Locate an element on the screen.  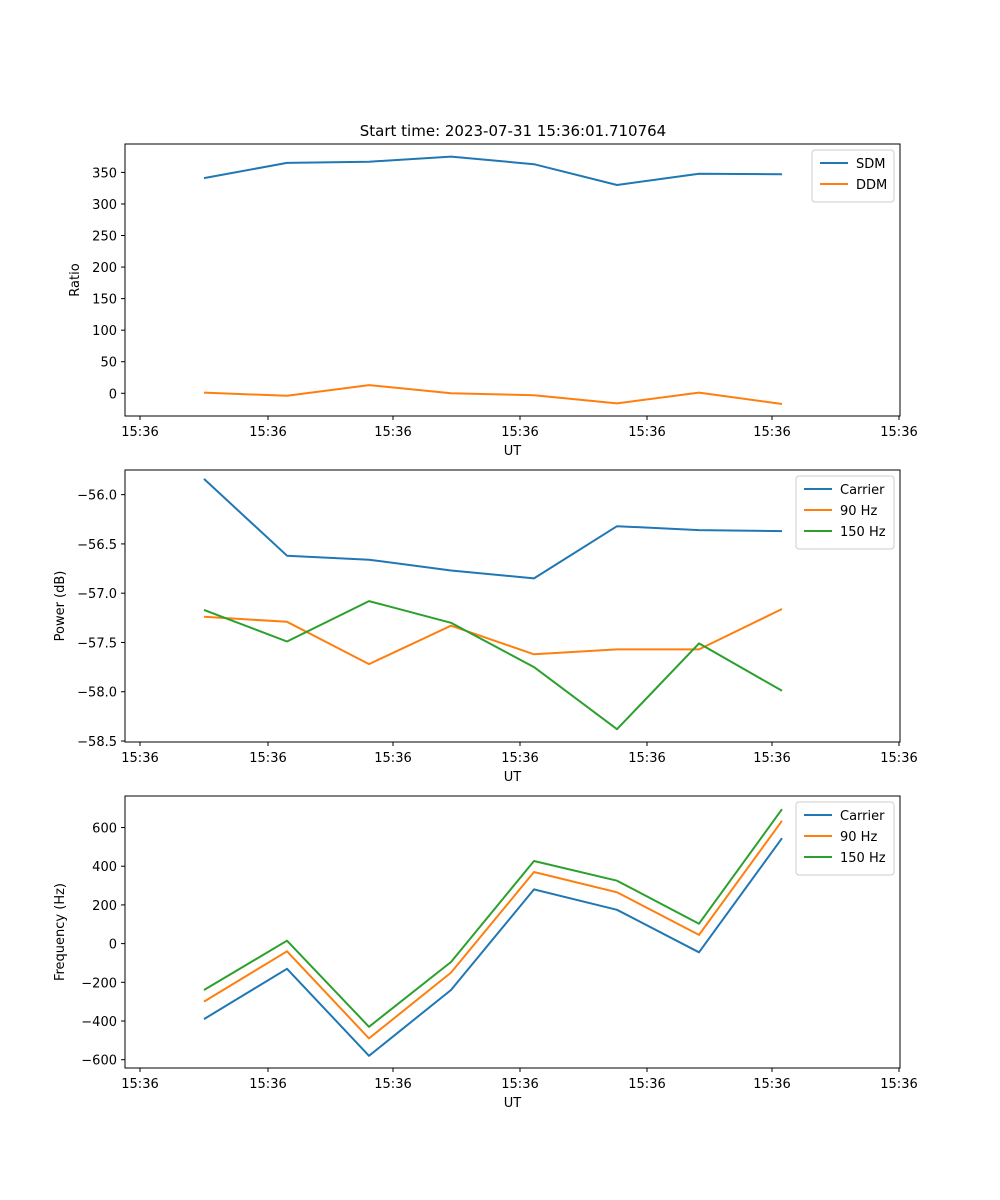
y-tick-label: −58.0 is located at coordinates (97, 693).